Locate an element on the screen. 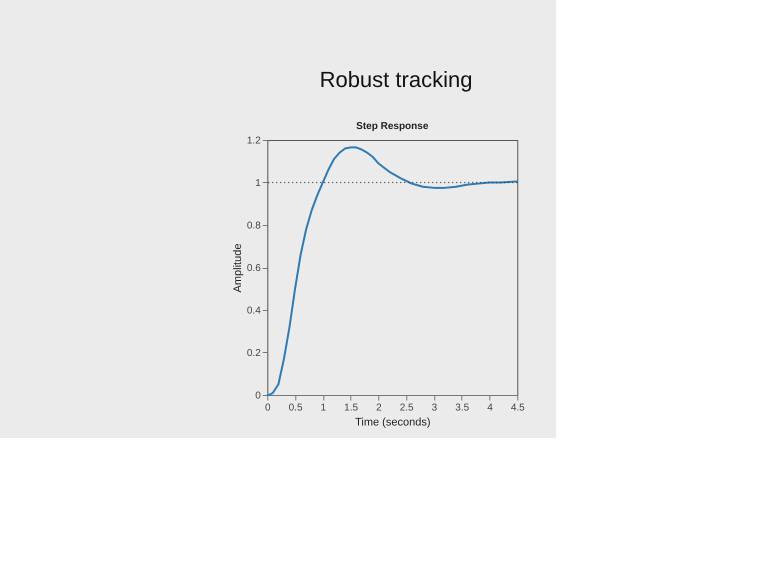  y-tick-label: 0.2 is located at coordinates (254, 353).